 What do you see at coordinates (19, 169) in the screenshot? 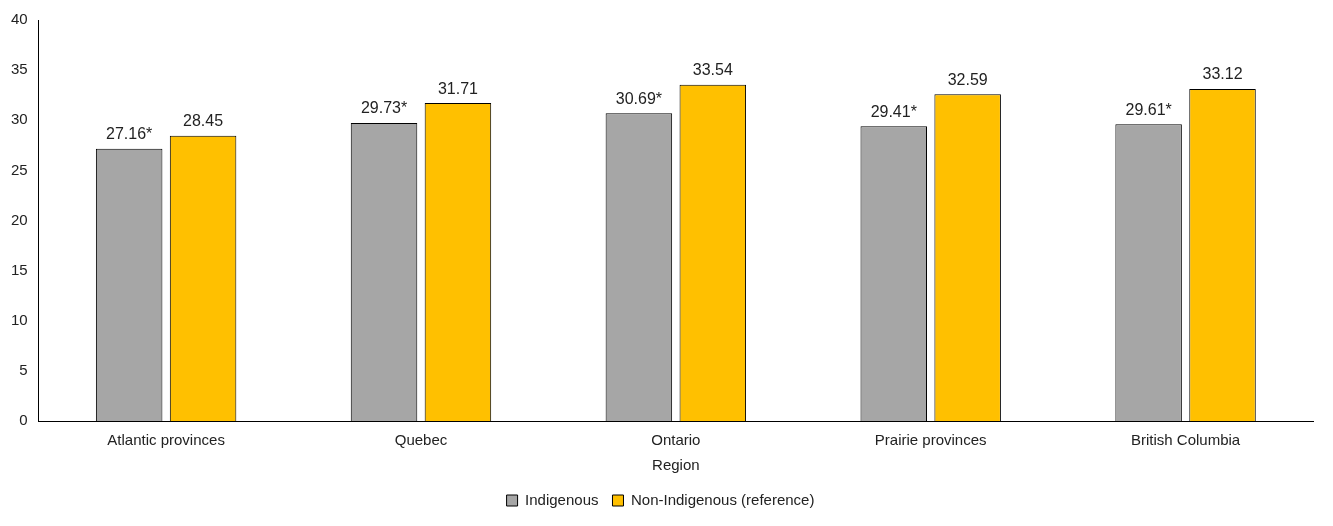
I see `y-tick-label: 25` at bounding box center [19, 169].